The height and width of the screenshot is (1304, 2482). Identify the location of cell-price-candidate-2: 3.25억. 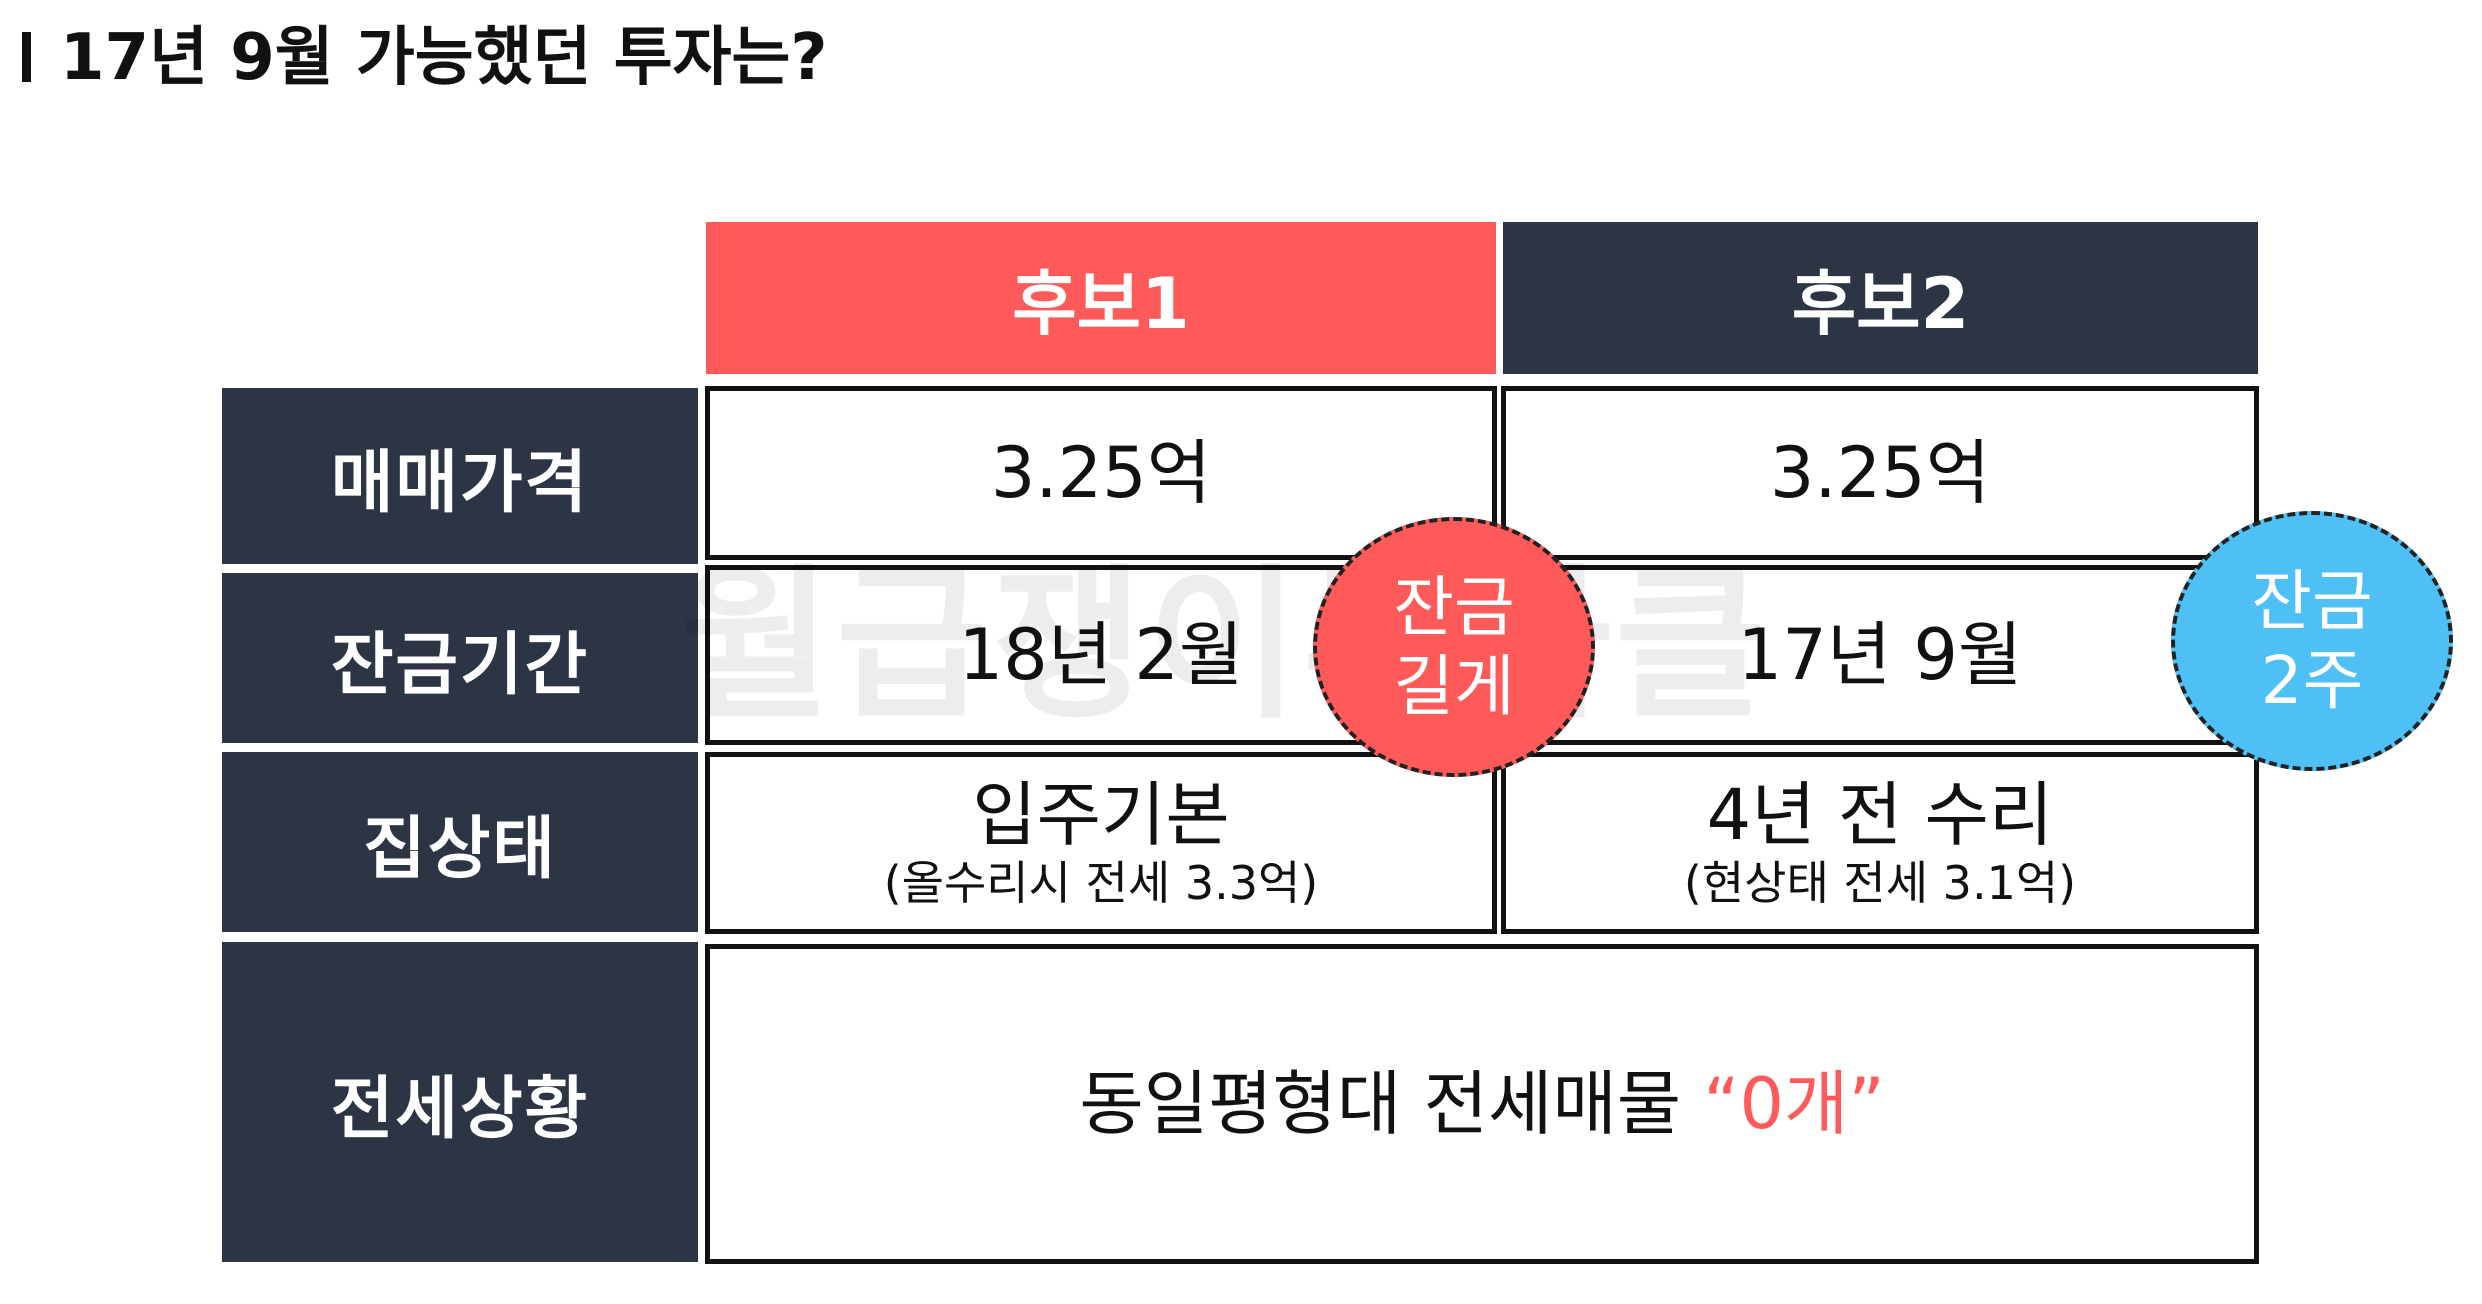
(1880, 473).